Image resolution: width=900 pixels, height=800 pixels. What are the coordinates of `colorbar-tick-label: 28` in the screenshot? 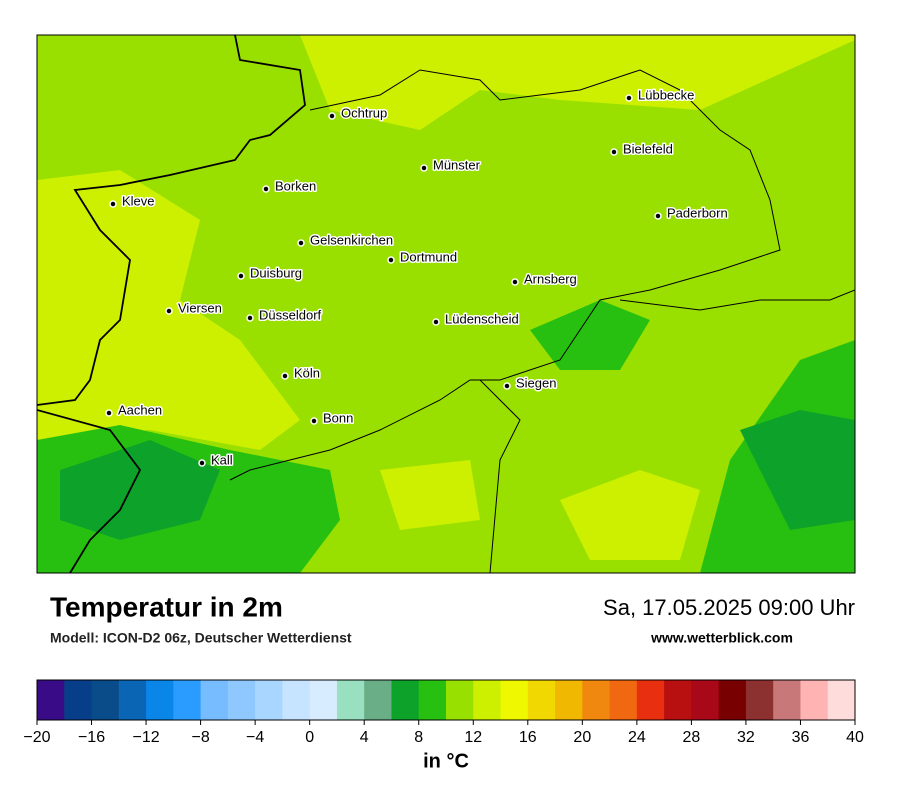 It's located at (692, 737).